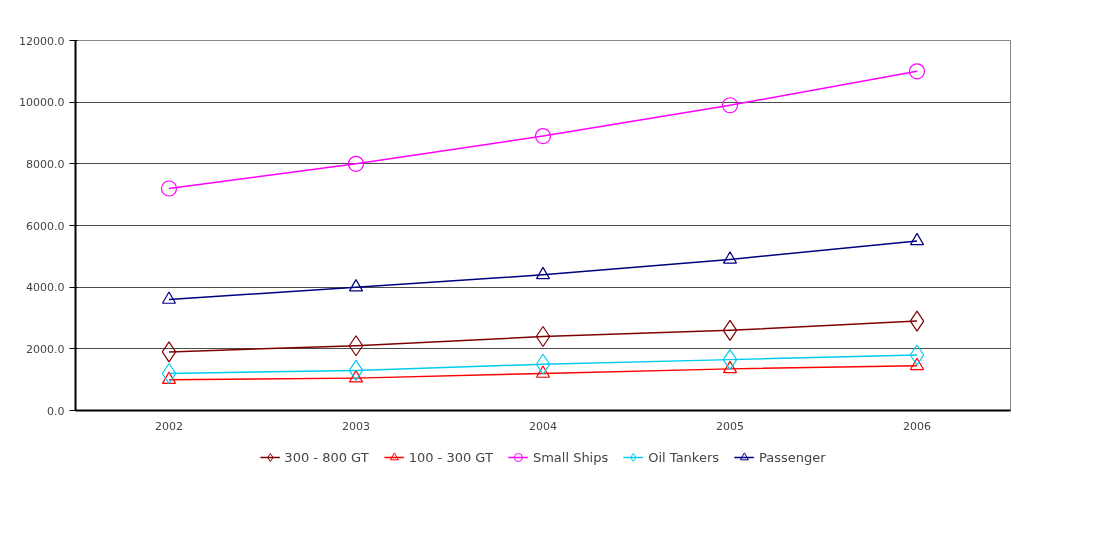  What do you see at coordinates (450, 457) in the screenshot?
I see `legend-label: 100 - 300 GT` at bounding box center [450, 457].